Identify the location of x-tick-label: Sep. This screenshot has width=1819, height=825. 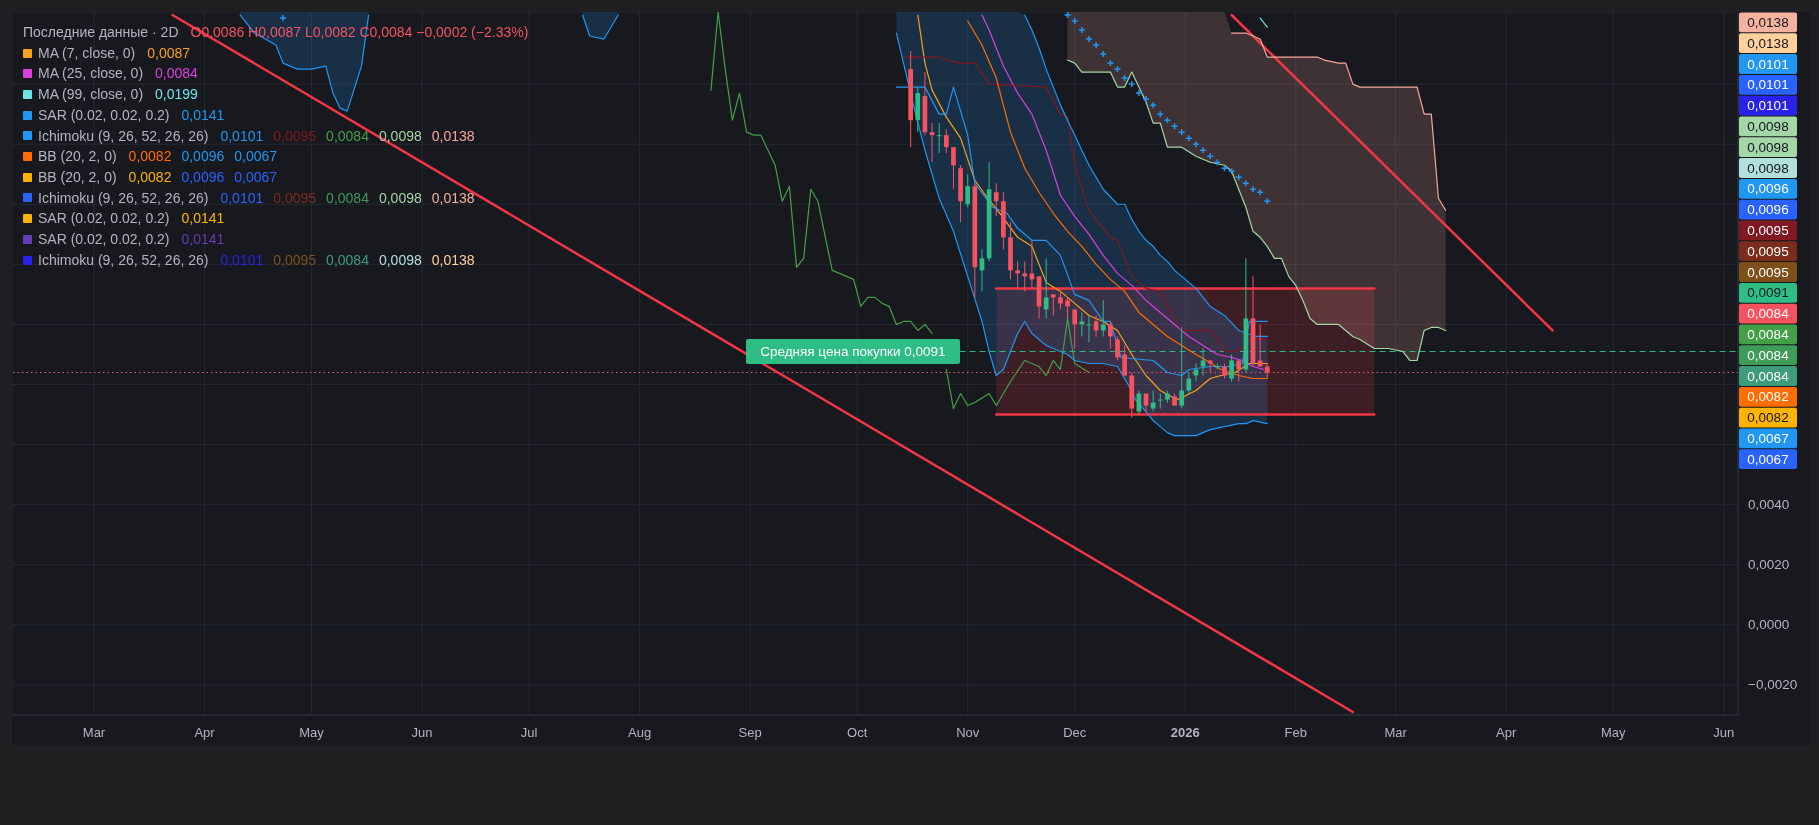
(750, 732).